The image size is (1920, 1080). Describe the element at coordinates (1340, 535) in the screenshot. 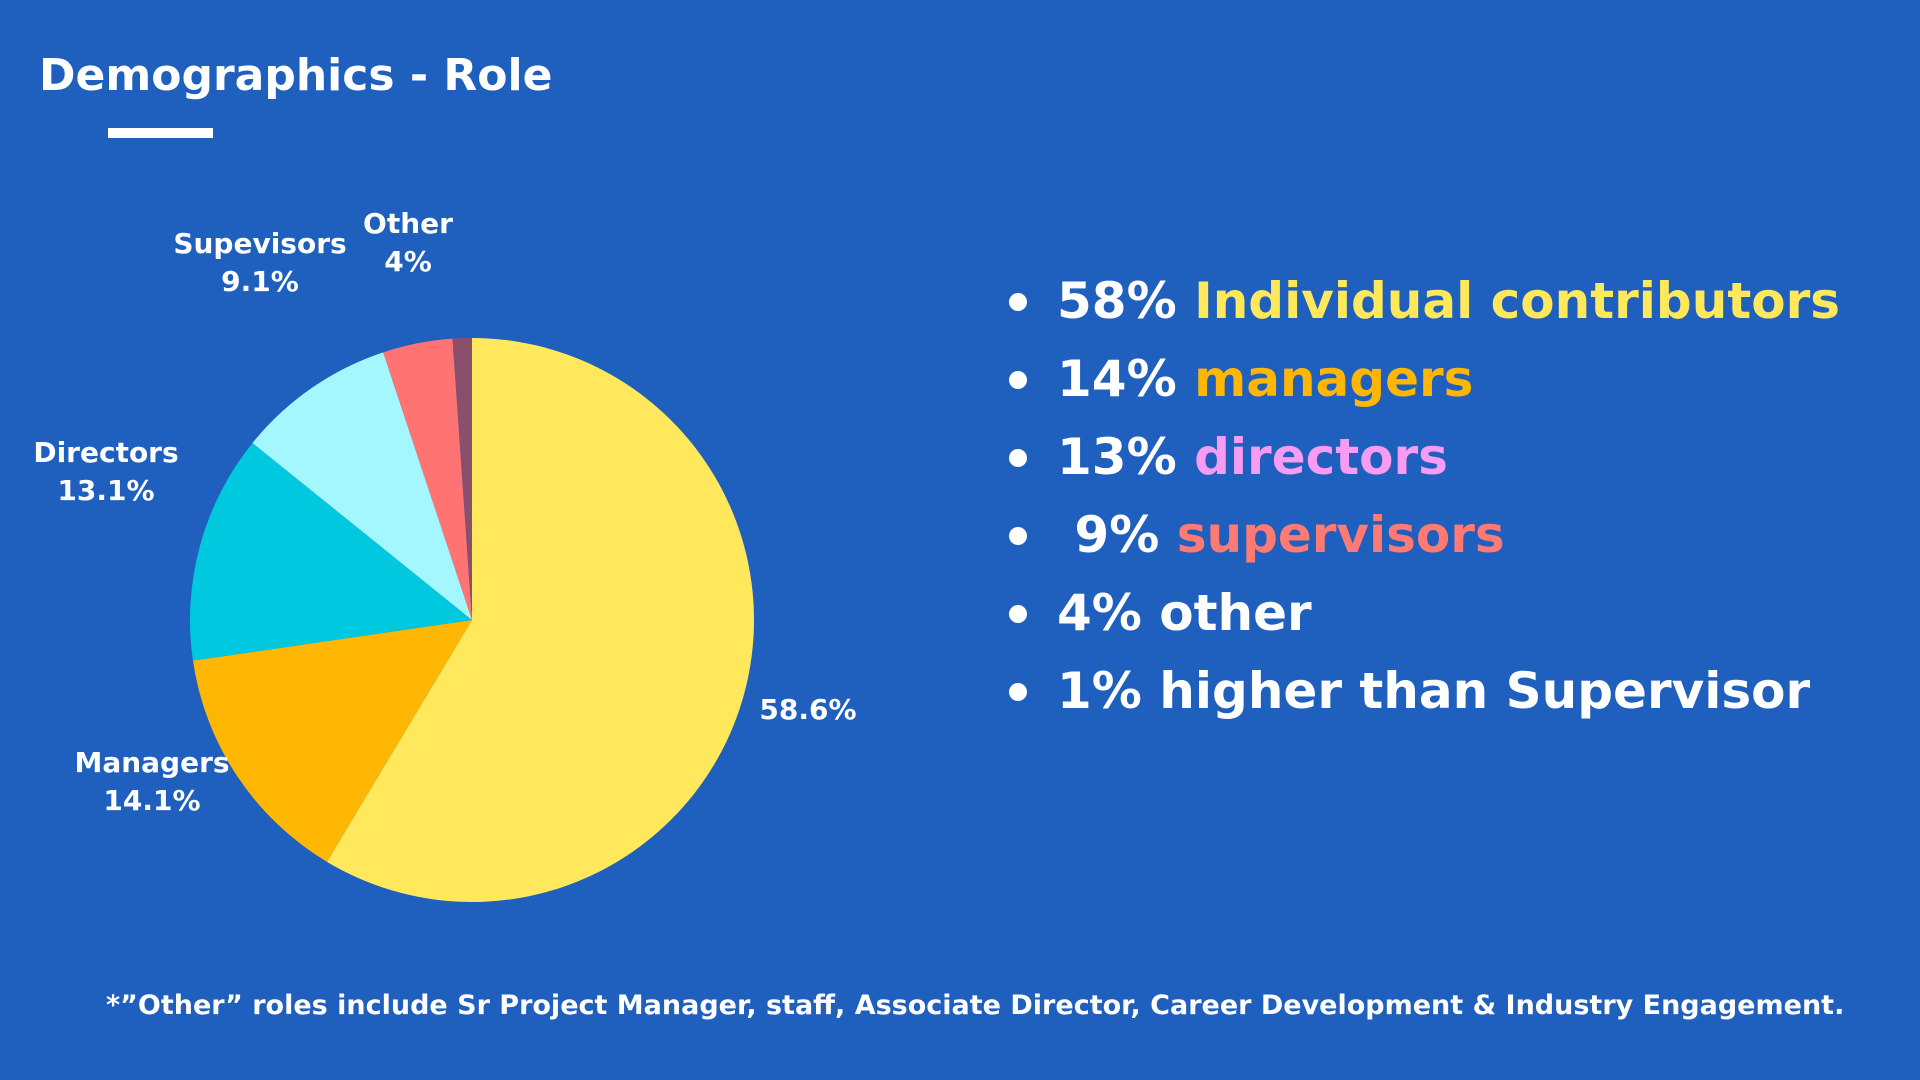

I see `summary-role: supervisors` at that location.